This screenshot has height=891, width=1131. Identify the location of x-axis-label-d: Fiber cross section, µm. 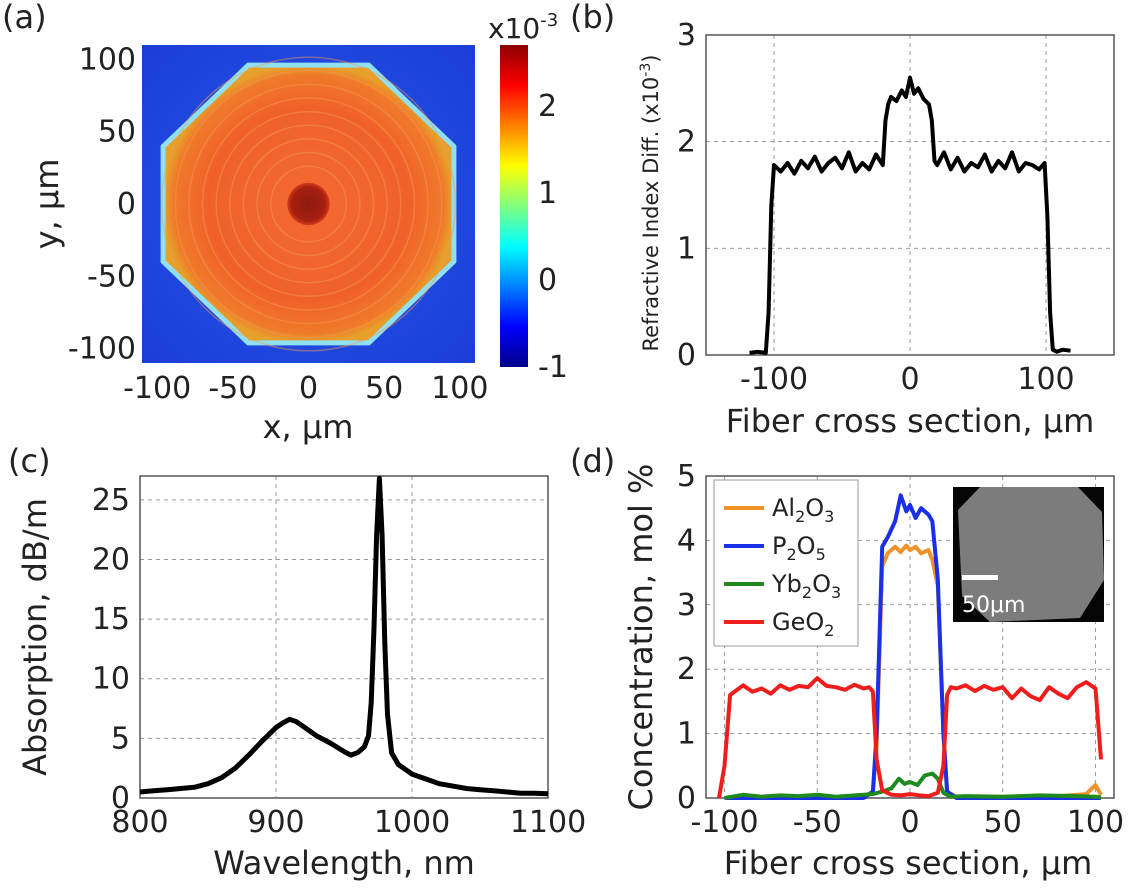
(908, 863).